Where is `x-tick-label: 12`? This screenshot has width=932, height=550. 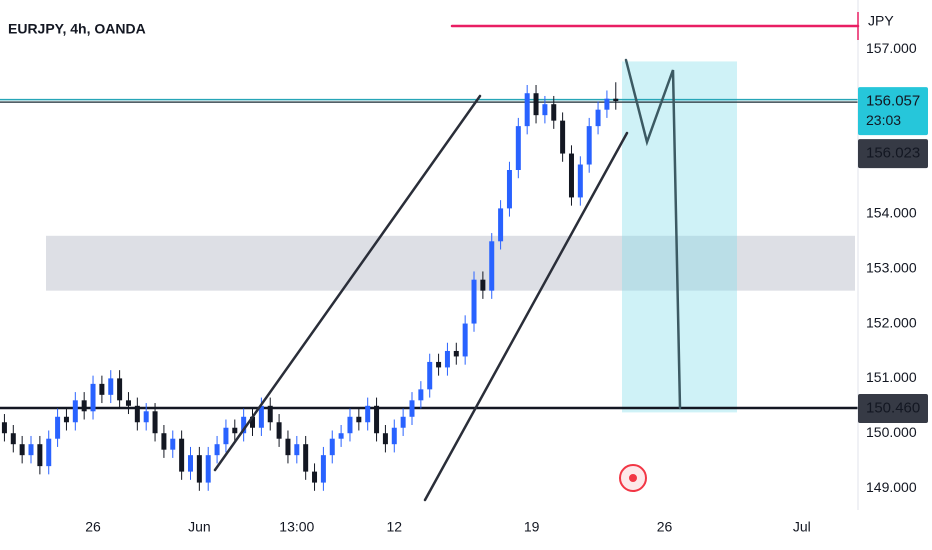
x-tick-label: 12 is located at coordinates (394, 527).